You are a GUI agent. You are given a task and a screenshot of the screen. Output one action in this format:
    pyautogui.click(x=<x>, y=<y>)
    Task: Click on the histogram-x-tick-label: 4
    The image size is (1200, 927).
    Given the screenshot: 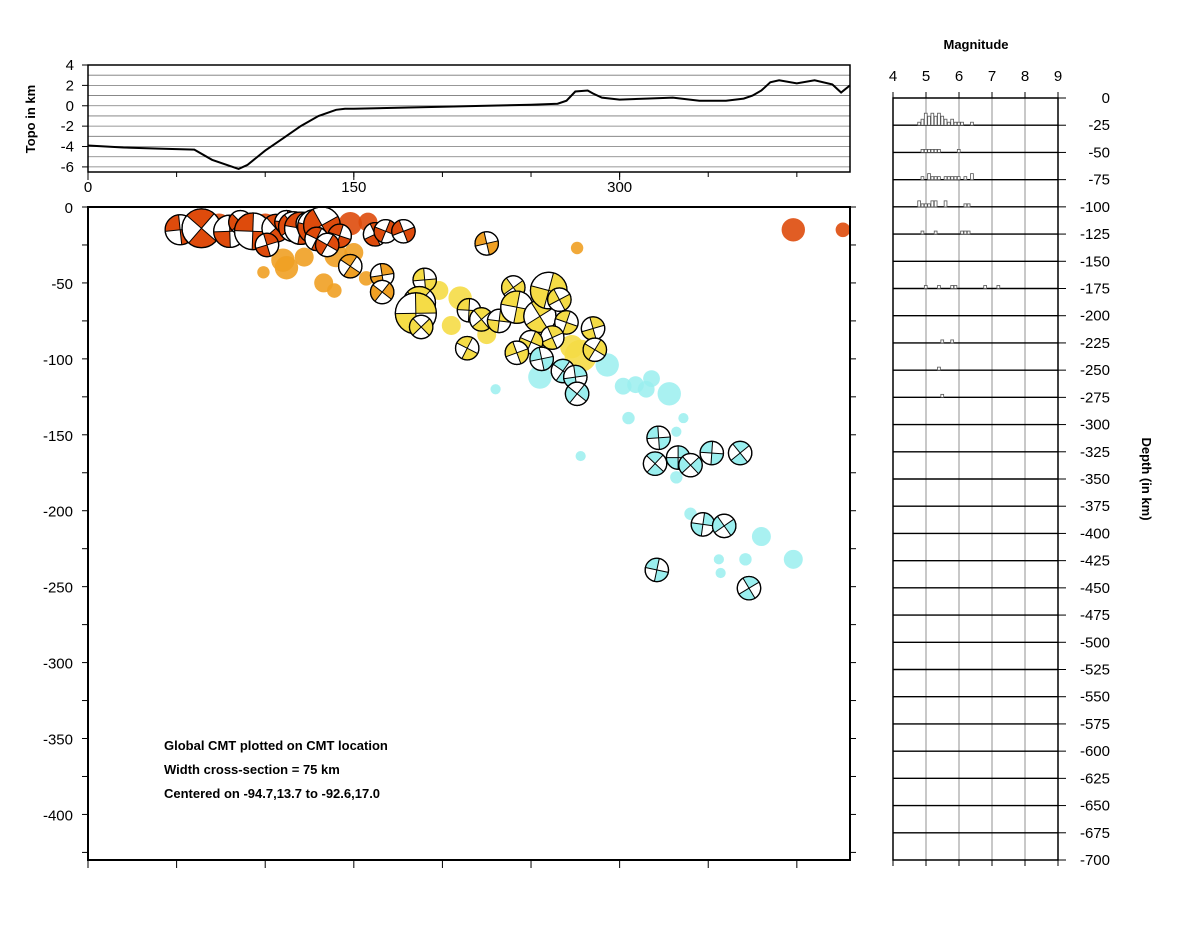 What is the action you would take?
    pyautogui.click(x=893, y=76)
    